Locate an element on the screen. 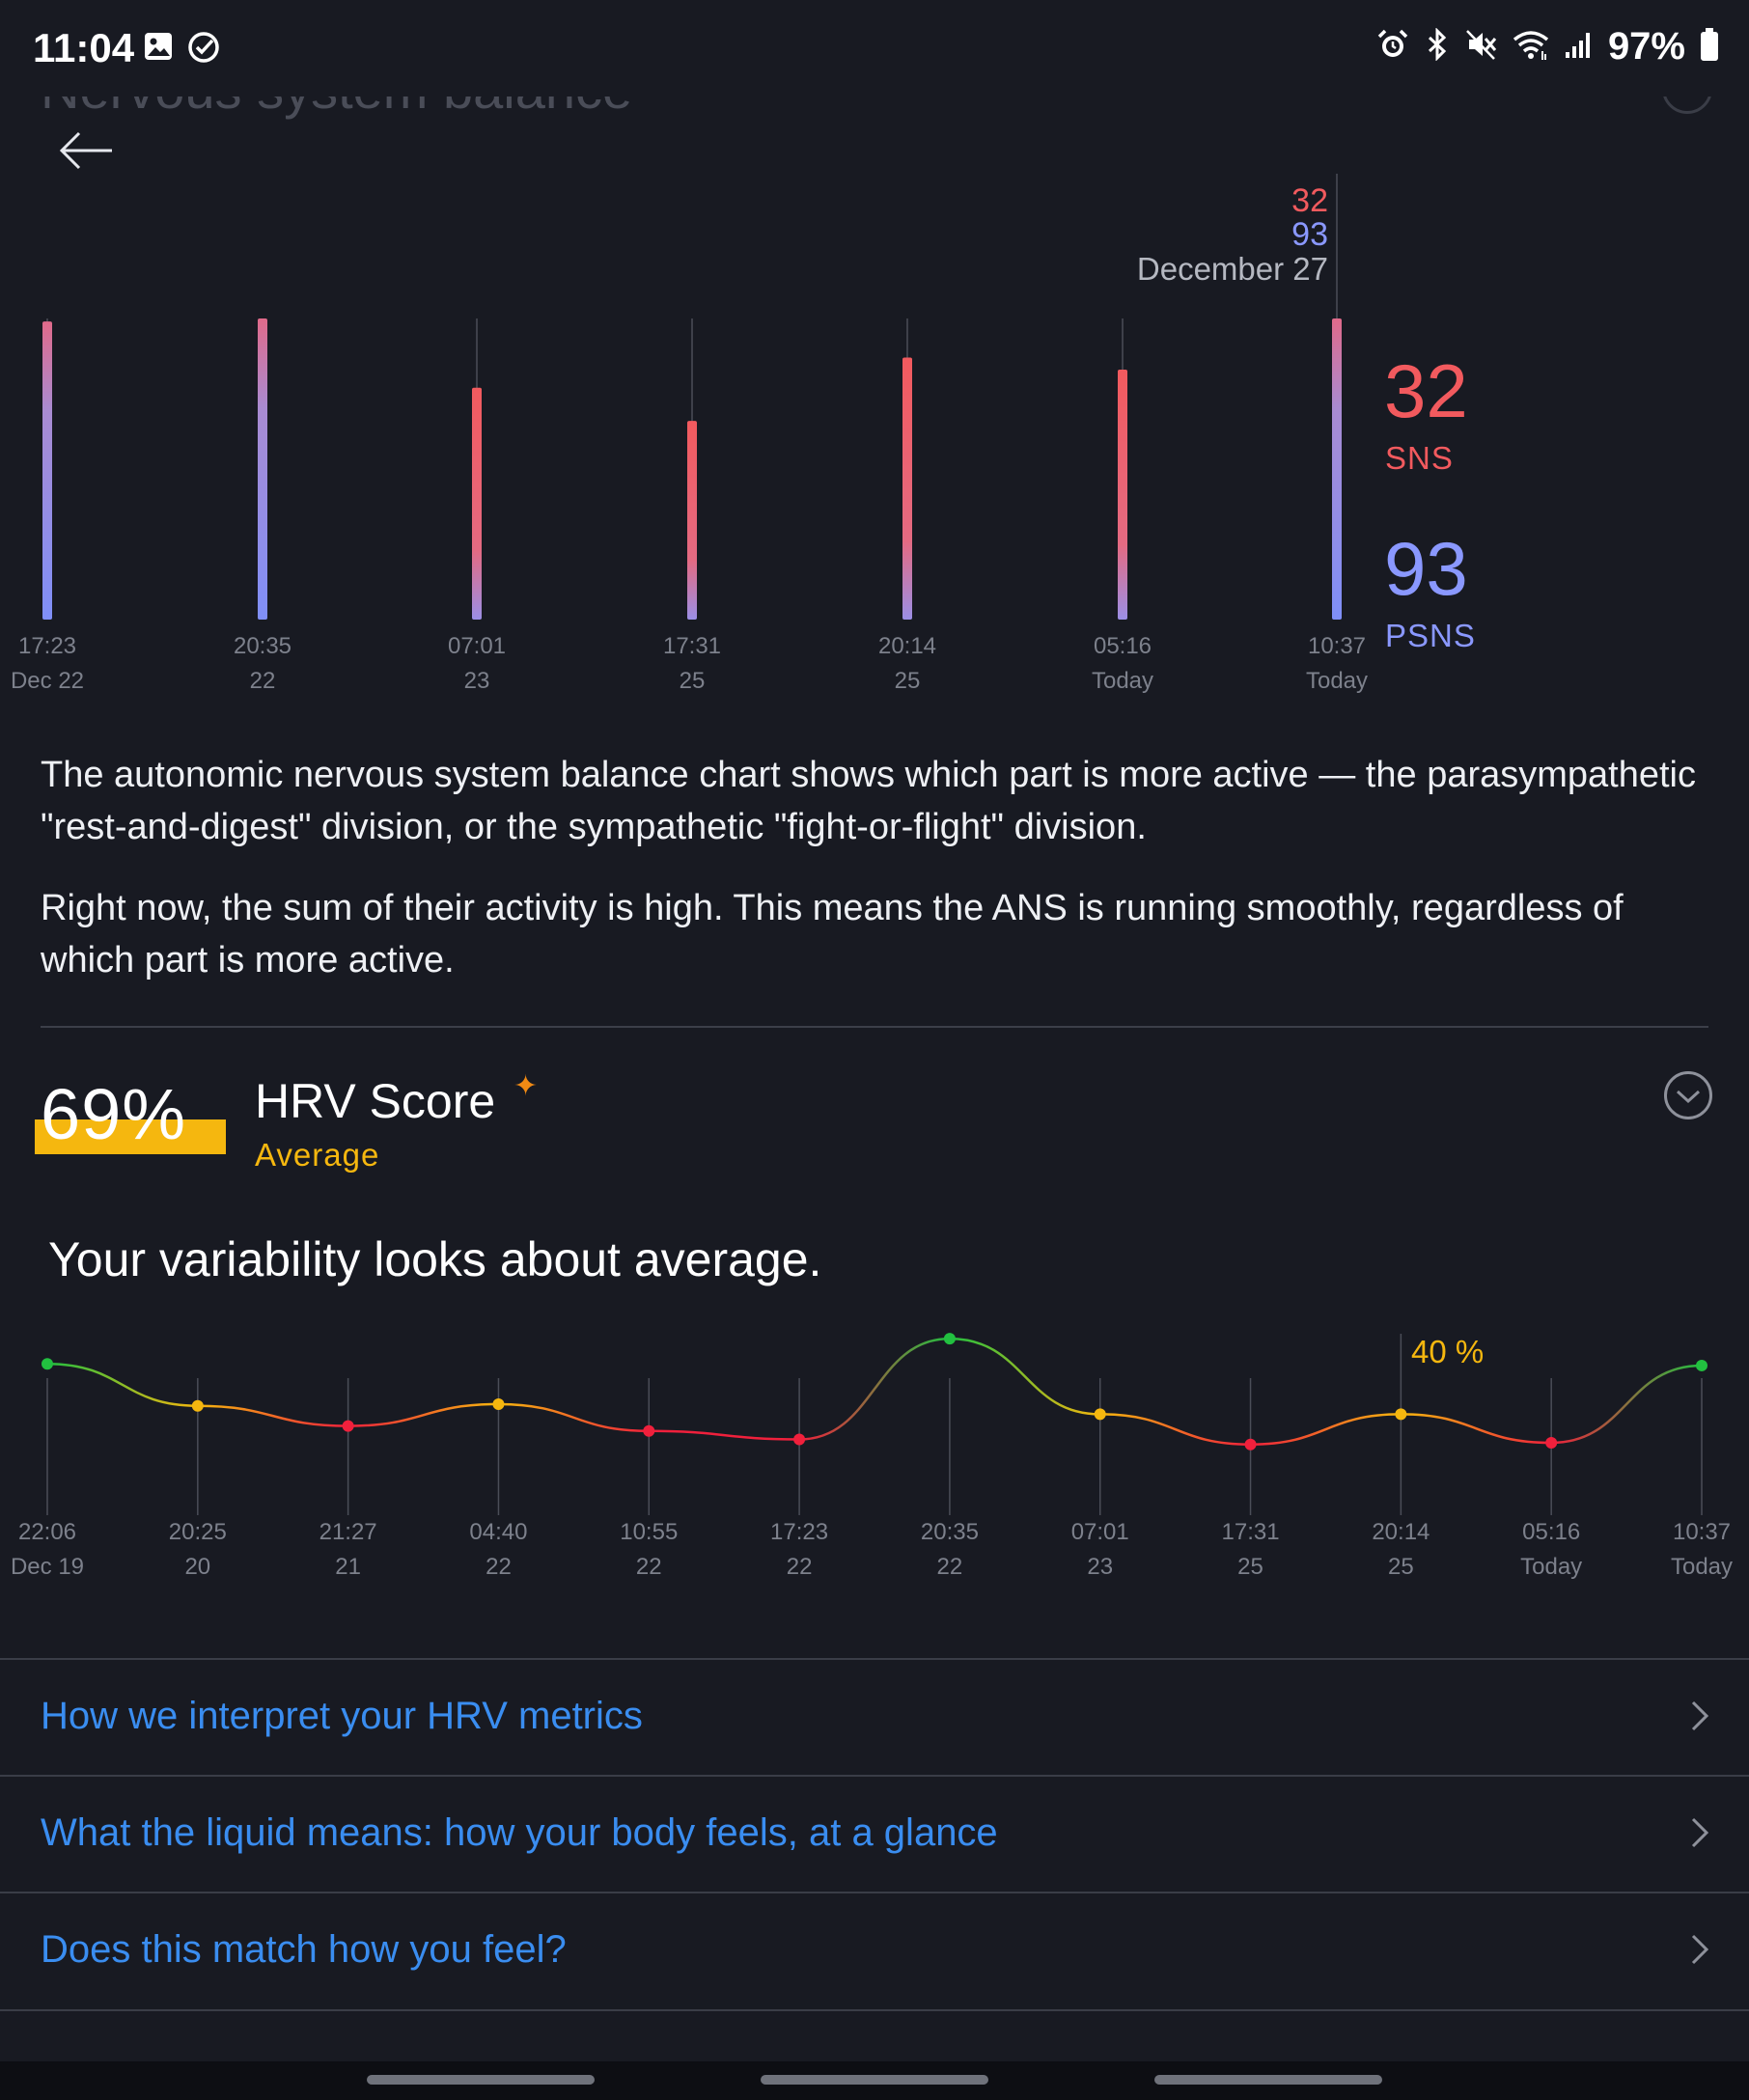 This screenshot has width=1749, height=2100. balance-tick-3: 17:31 25 is located at coordinates (692, 664).